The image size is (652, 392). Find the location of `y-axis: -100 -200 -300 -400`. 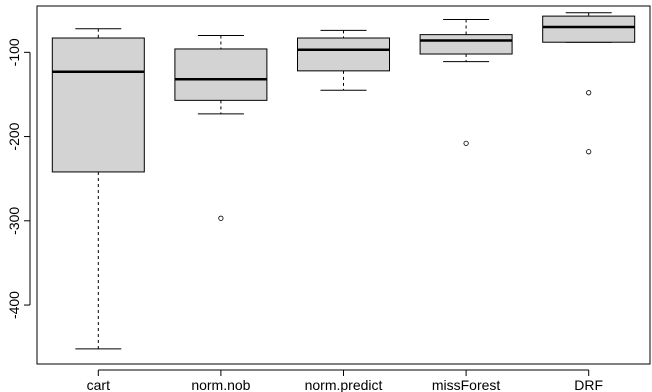

y-axis: -100 -200 -300 -400 is located at coordinates (18, 178).